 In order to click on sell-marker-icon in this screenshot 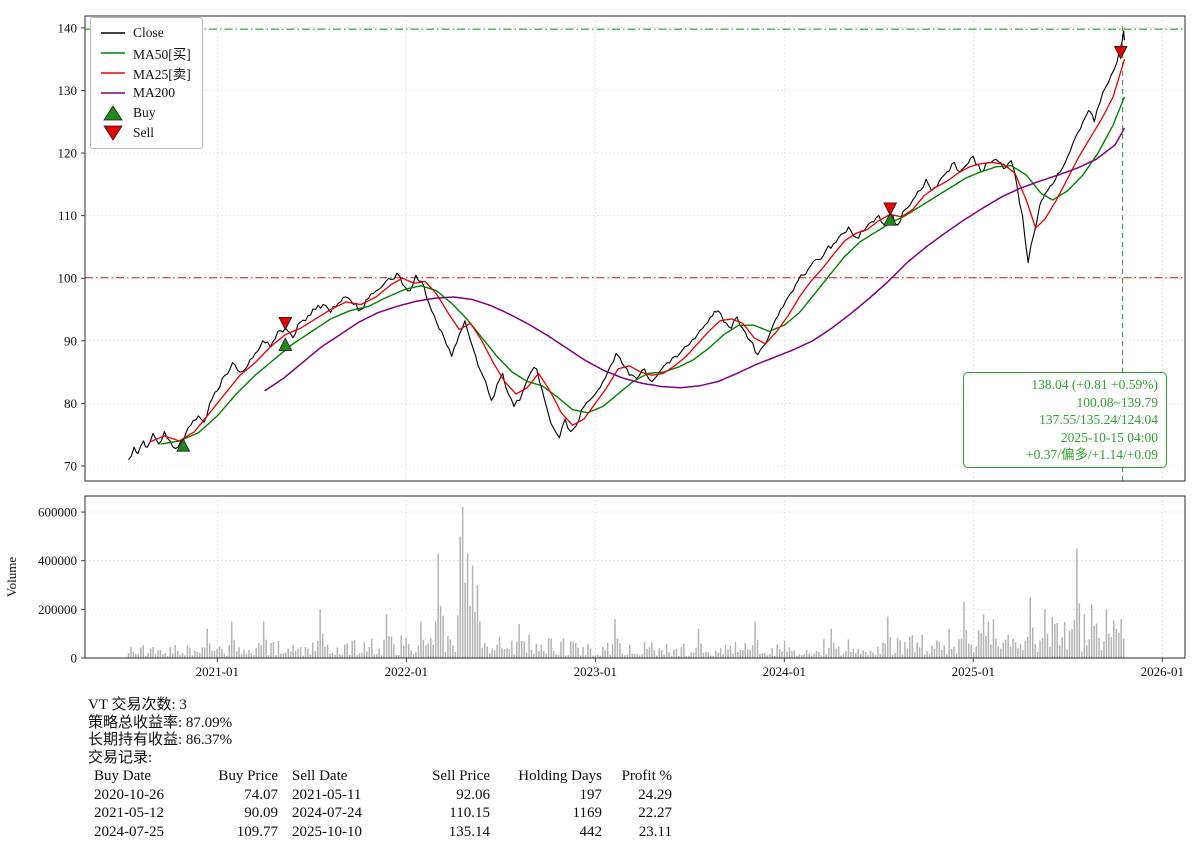, I will do `click(113, 133)`.